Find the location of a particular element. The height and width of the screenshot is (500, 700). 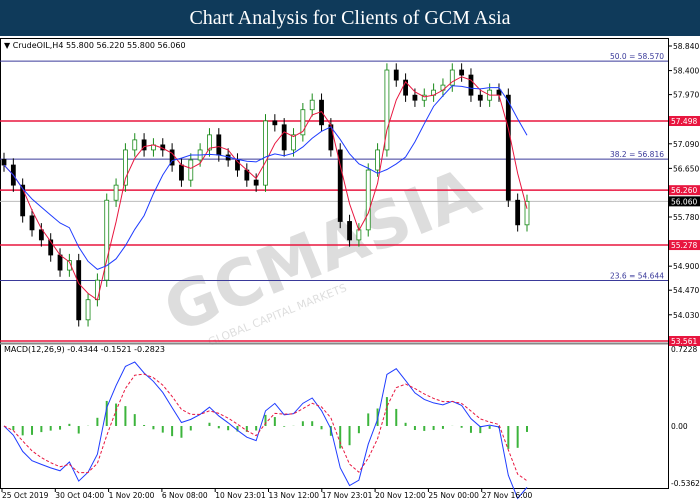

price-tick-label: 57.090 is located at coordinates (686, 144).